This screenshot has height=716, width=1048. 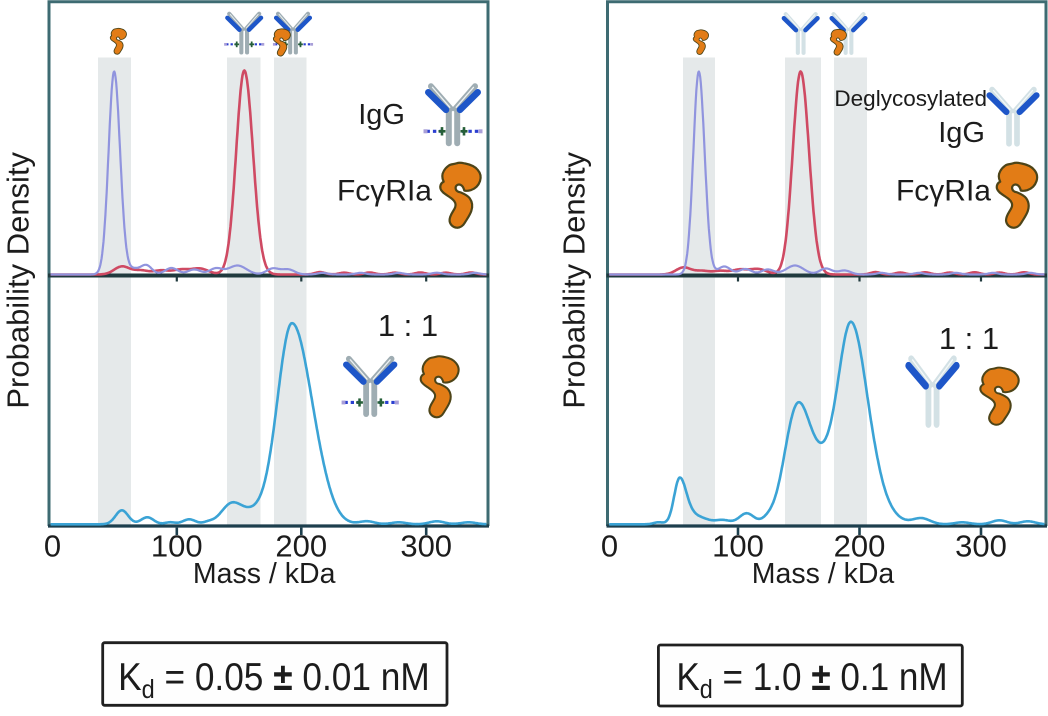 What do you see at coordinates (274, 679) in the screenshot?
I see `svg-text: Kd = 0.05 ± 0.01 nM` at bounding box center [274, 679].